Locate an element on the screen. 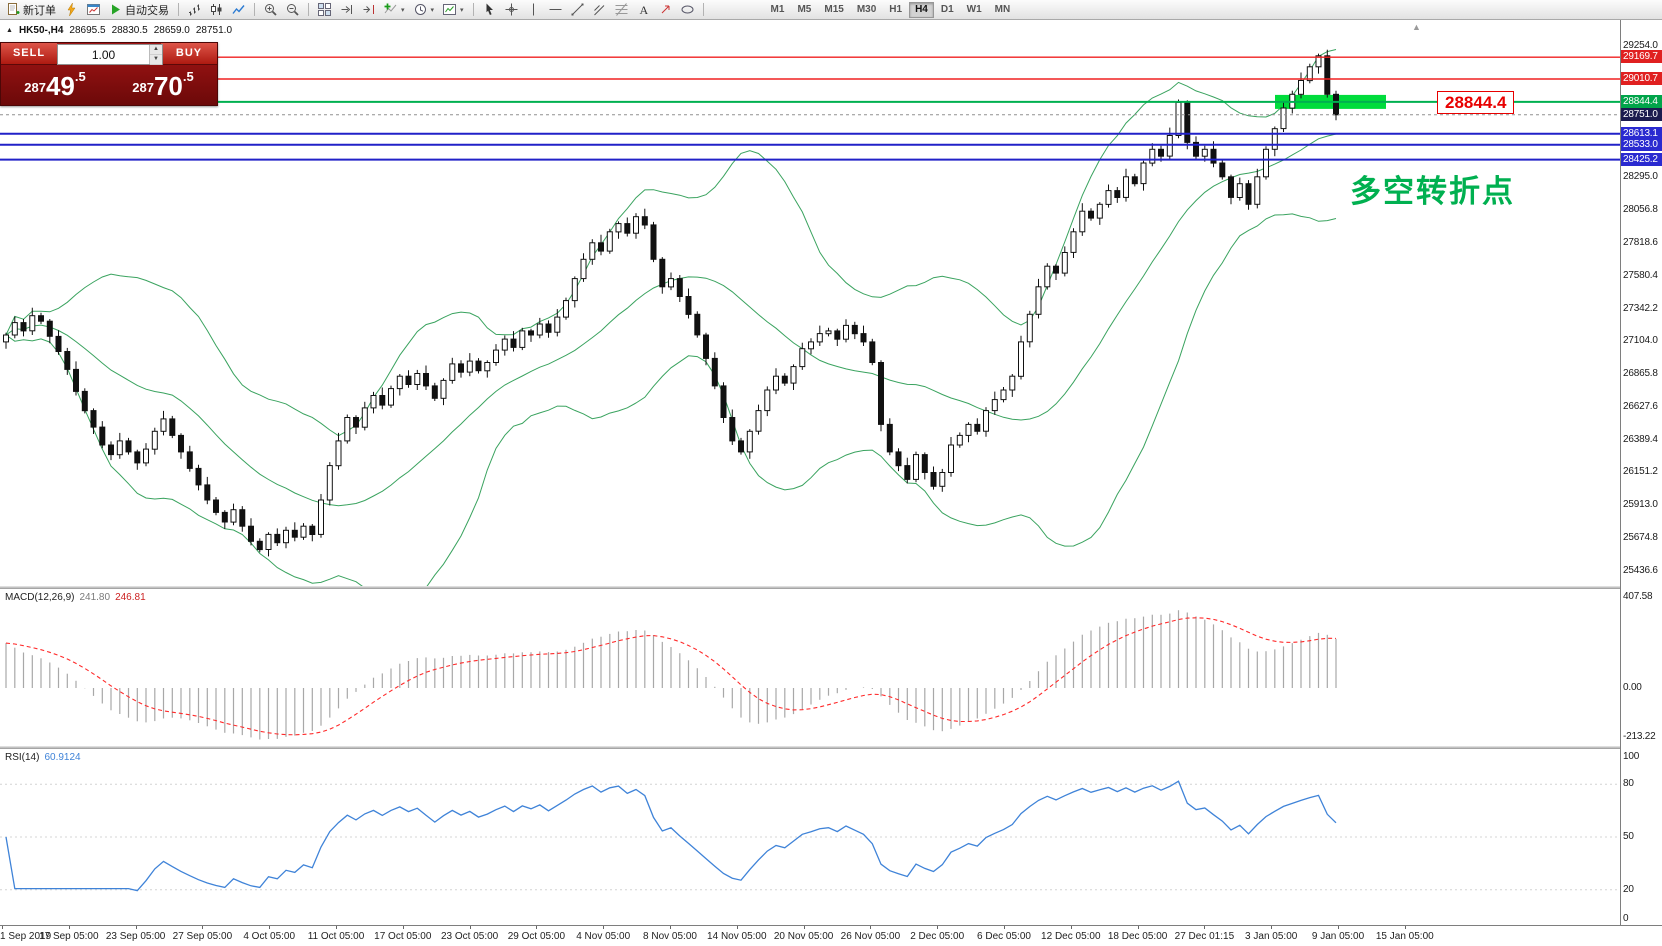 Image resolution: width=1662 pixels, height=946 pixels. volume-input is located at coordinates (103, 54).